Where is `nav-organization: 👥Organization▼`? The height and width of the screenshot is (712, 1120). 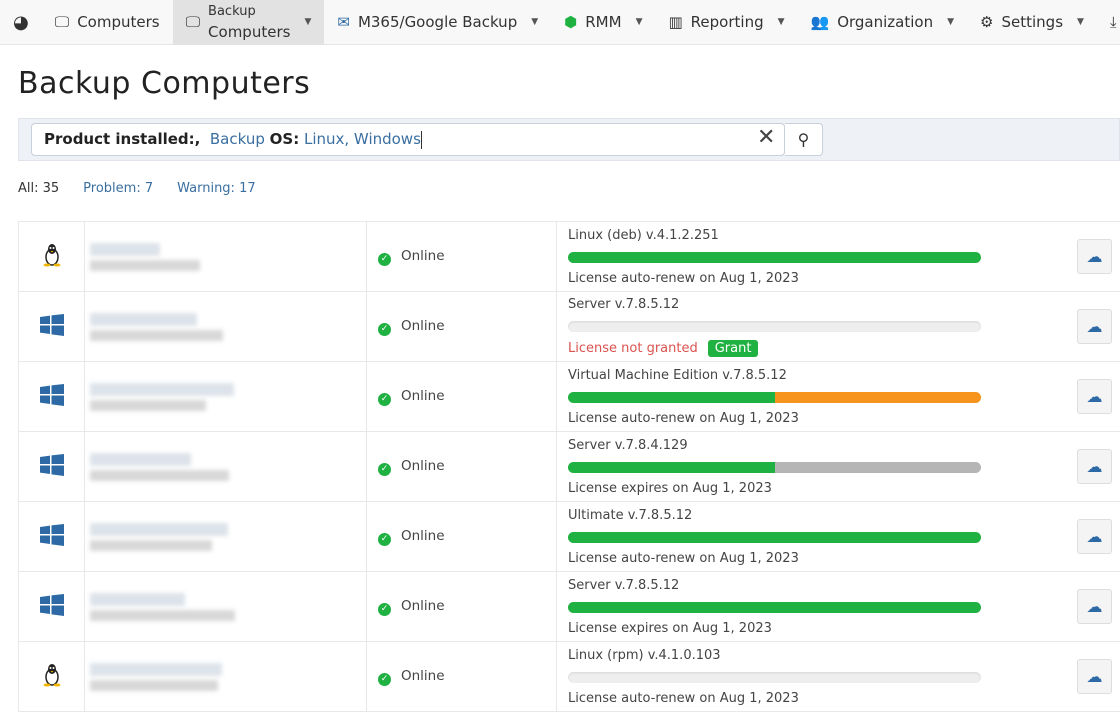
nav-organization: 👥Organization▼ is located at coordinates (883, 22).